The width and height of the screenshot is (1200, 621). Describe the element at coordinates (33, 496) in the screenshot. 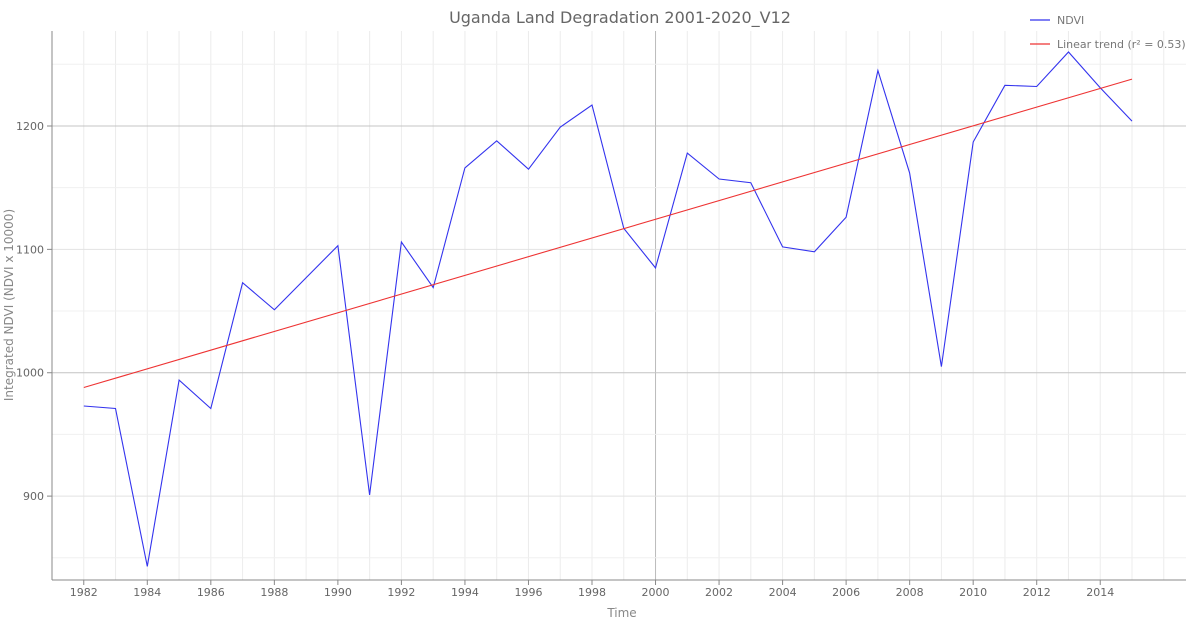

I see `y-tick-label: 900` at that location.